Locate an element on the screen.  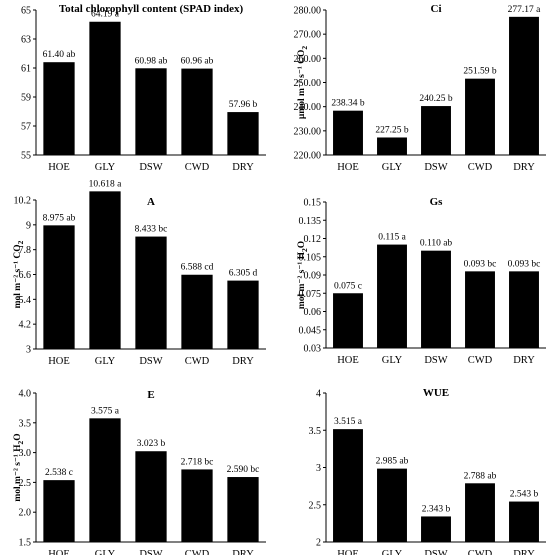
data-label: 238.34 b is located at coordinates (348, 104).